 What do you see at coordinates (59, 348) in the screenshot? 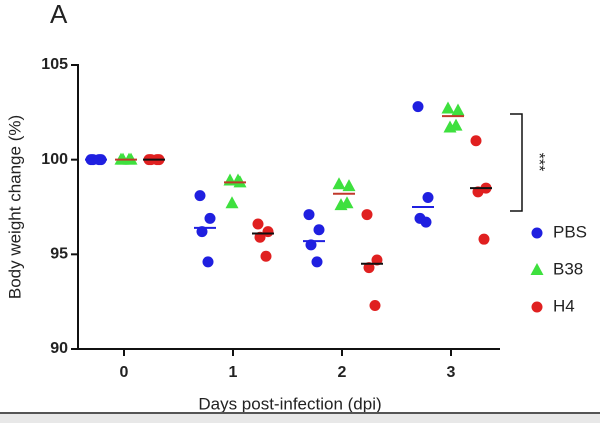
I see `y-tick-label: 90` at bounding box center [59, 348].